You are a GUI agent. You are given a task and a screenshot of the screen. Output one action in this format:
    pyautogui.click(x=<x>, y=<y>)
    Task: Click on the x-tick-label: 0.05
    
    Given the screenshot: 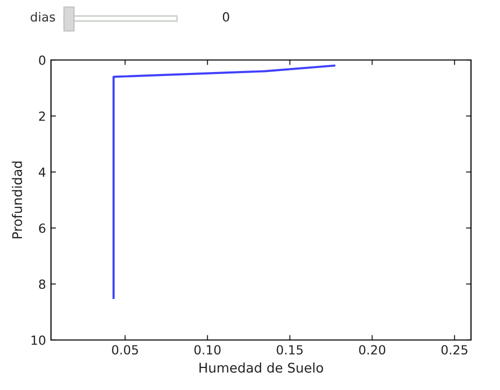 What is the action you would take?
    pyautogui.click(x=125, y=350)
    